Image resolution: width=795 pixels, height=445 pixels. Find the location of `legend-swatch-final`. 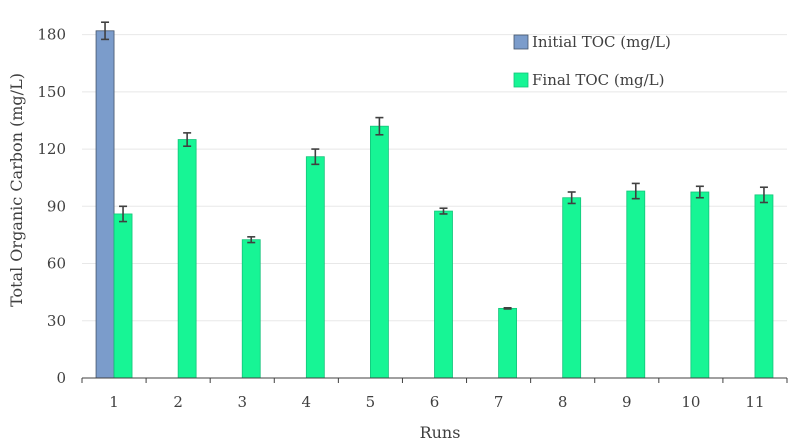

legend-swatch-final is located at coordinates (521, 80).